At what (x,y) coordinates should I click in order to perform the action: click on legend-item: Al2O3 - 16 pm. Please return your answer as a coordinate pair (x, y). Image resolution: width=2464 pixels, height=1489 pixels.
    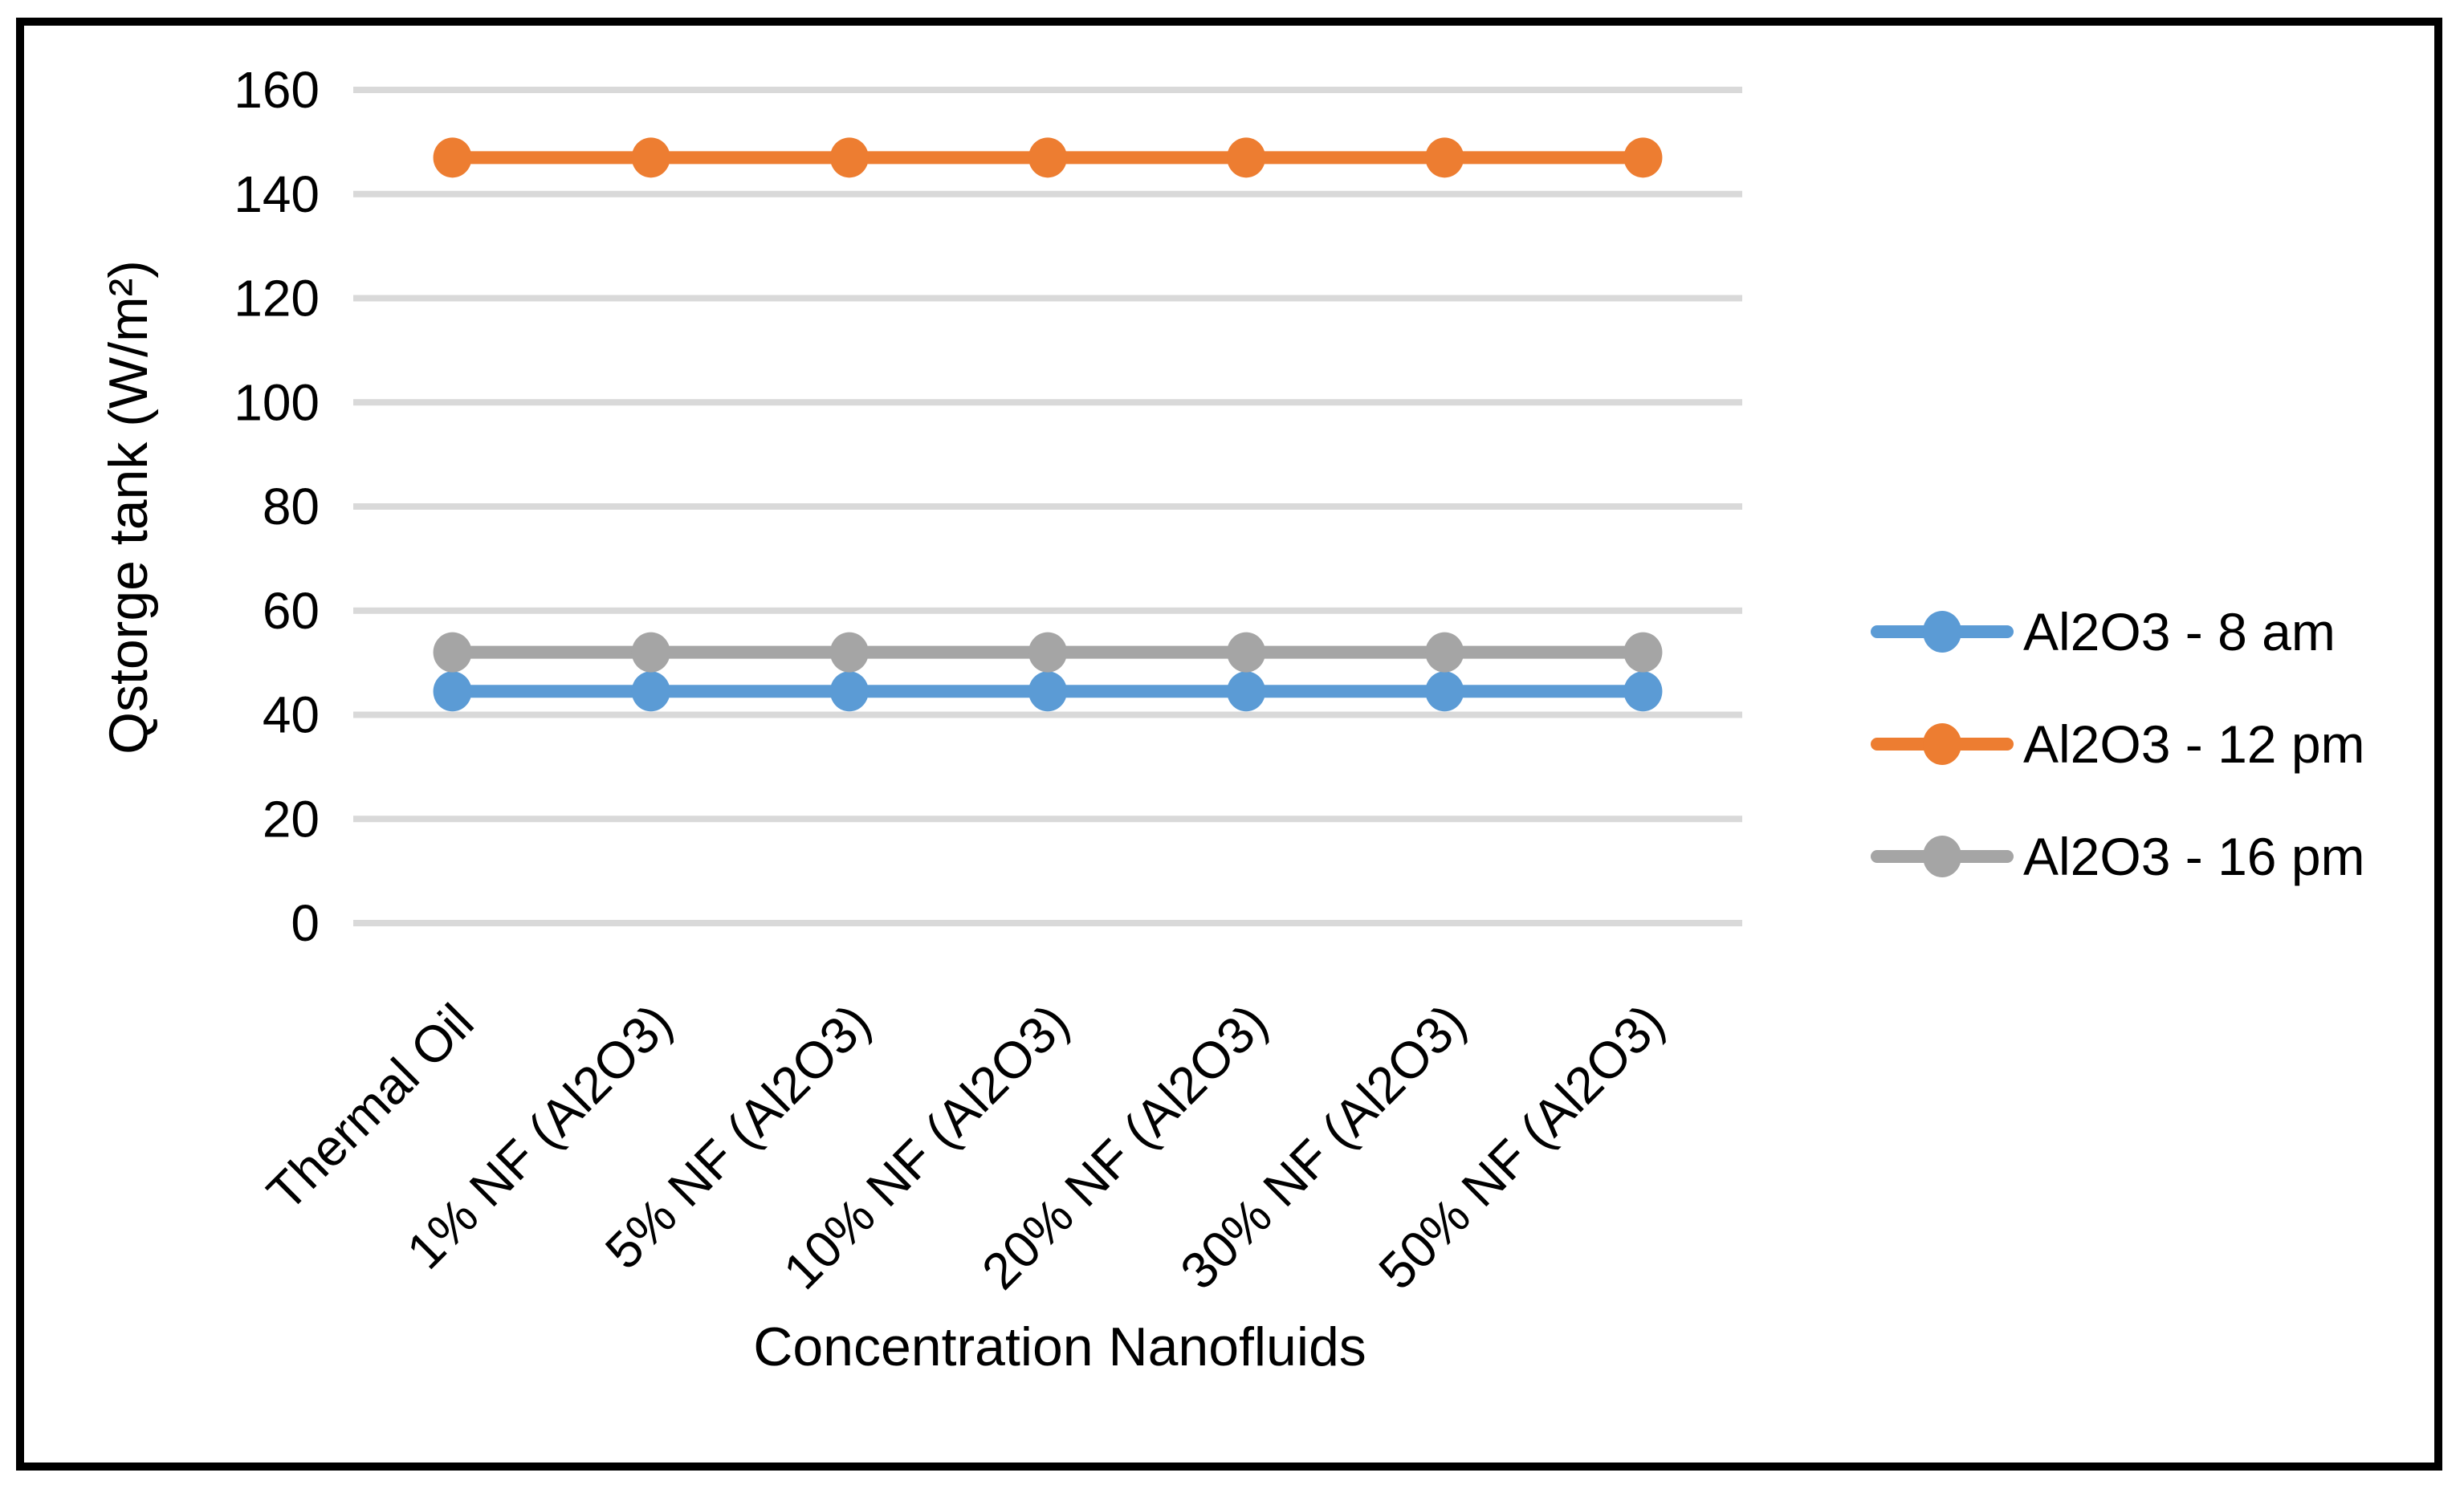
    Looking at the image, I should click on (2118, 856).